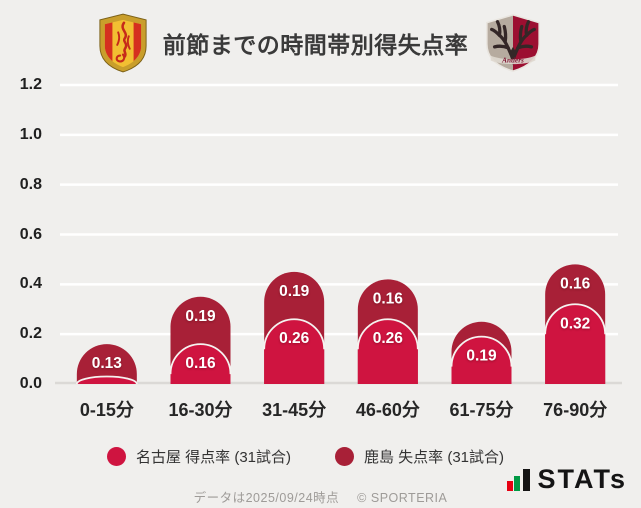 The height and width of the screenshot is (508, 641). What do you see at coordinates (30, 334) in the screenshot?
I see `y-tick-label: 0.2` at bounding box center [30, 334].